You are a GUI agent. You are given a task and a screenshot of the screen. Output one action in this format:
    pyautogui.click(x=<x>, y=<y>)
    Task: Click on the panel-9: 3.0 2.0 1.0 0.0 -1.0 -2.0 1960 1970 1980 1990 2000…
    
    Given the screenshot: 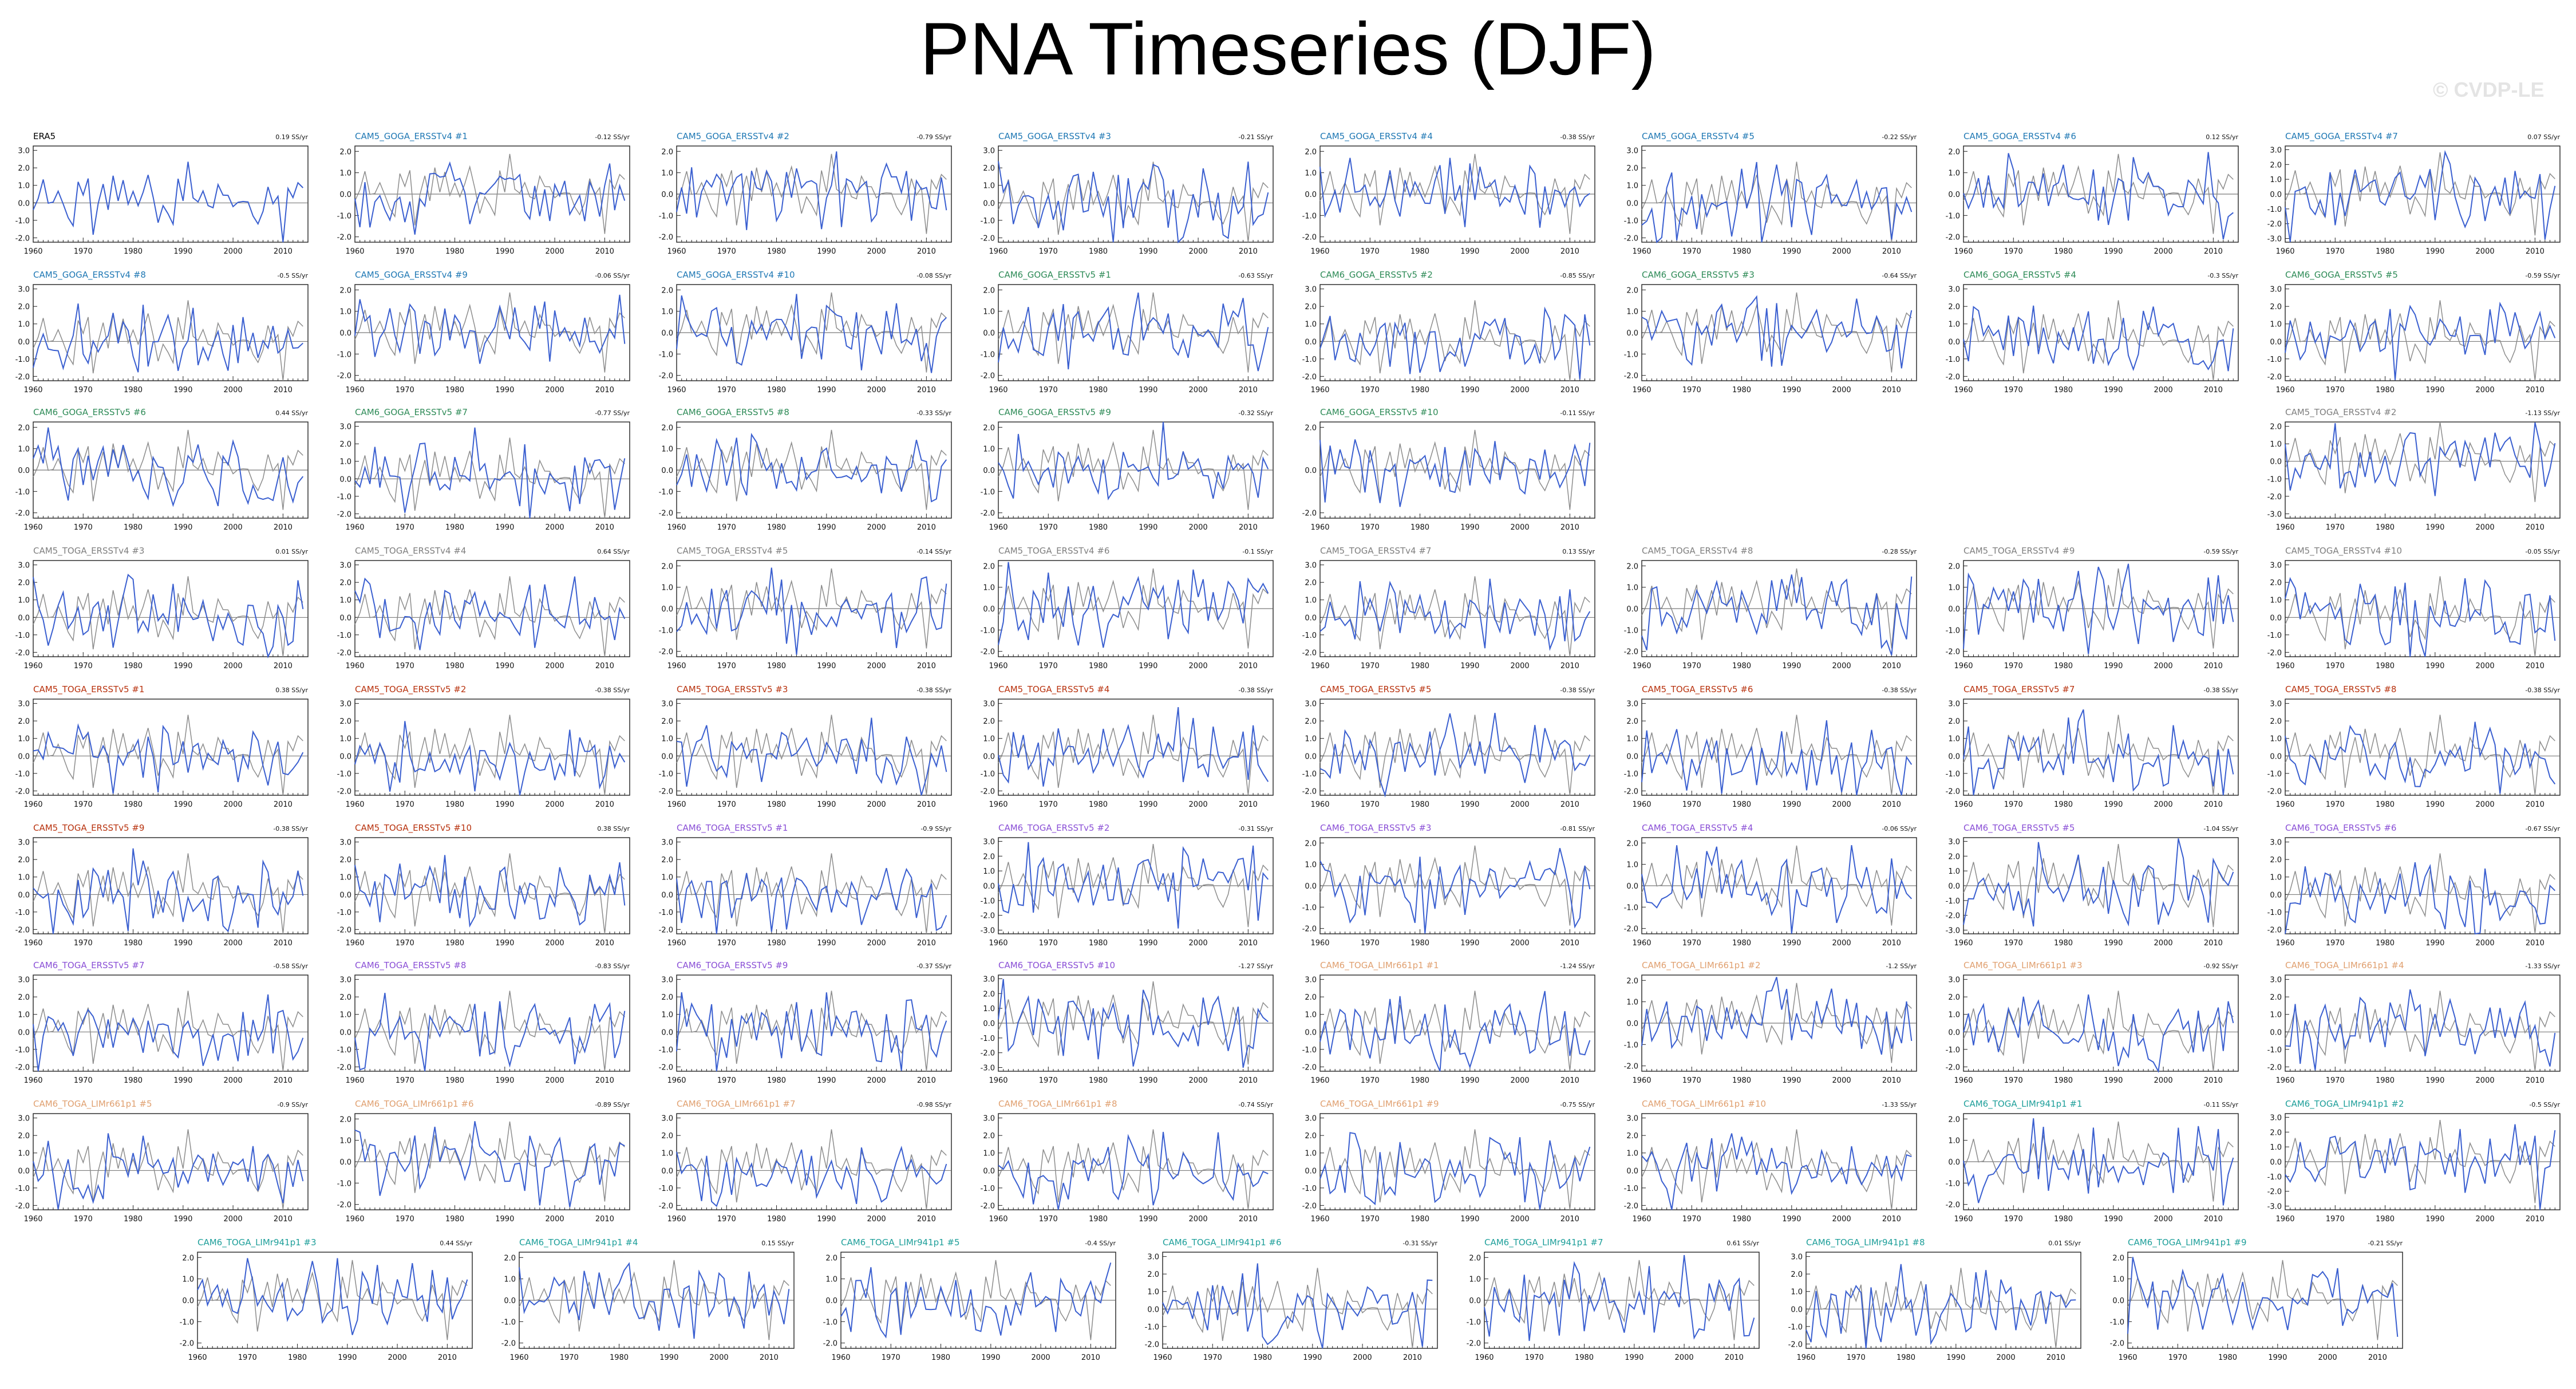 What is the action you would take?
    pyautogui.click(x=162, y=332)
    